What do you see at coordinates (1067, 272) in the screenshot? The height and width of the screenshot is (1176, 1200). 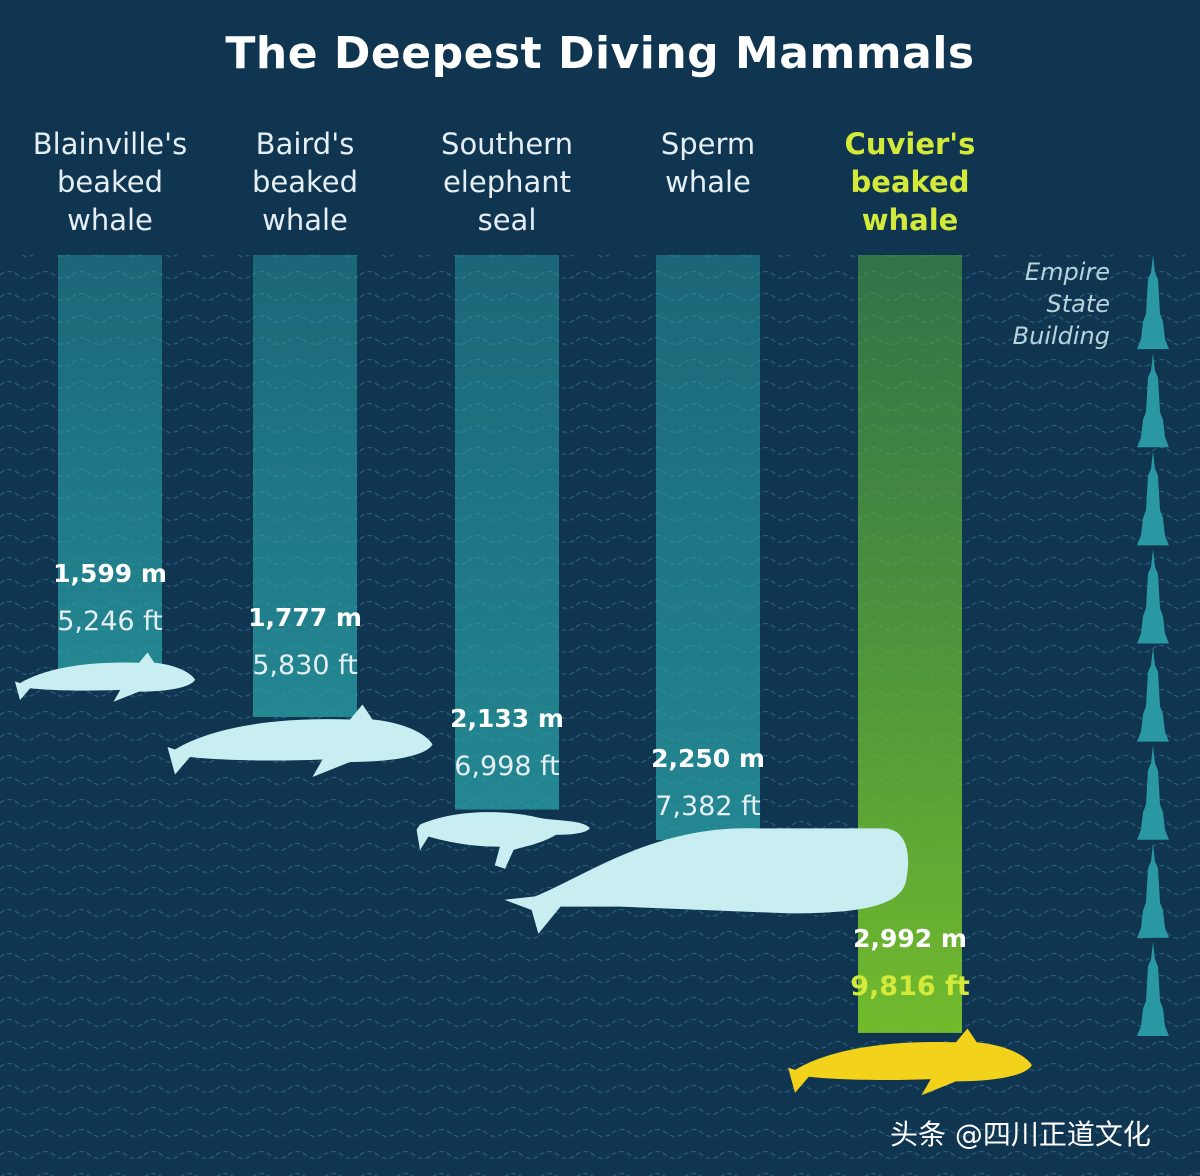 I see `esb-label-line-1: Empire` at bounding box center [1067, 272].